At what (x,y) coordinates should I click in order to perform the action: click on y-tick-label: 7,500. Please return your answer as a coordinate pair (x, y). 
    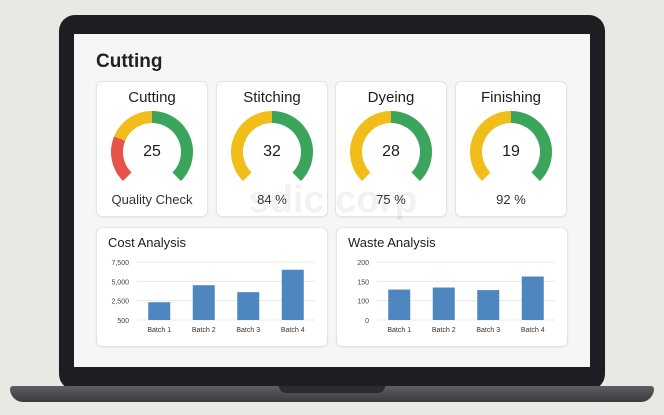
    Looking at the image, I should click on (120, 263).